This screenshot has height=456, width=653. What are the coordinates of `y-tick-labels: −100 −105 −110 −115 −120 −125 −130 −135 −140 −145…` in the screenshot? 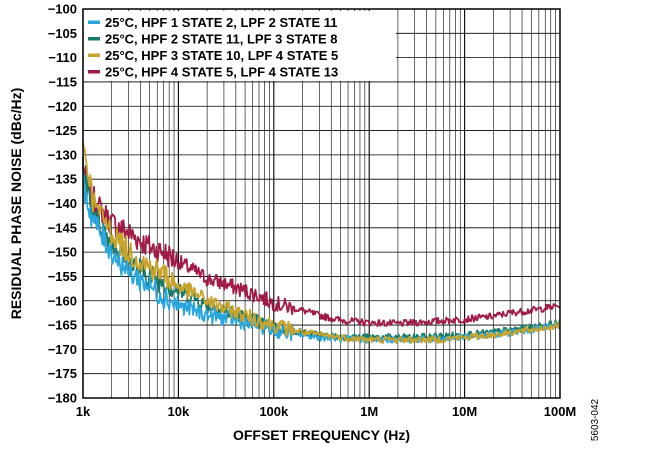 It's located at (62, 204).